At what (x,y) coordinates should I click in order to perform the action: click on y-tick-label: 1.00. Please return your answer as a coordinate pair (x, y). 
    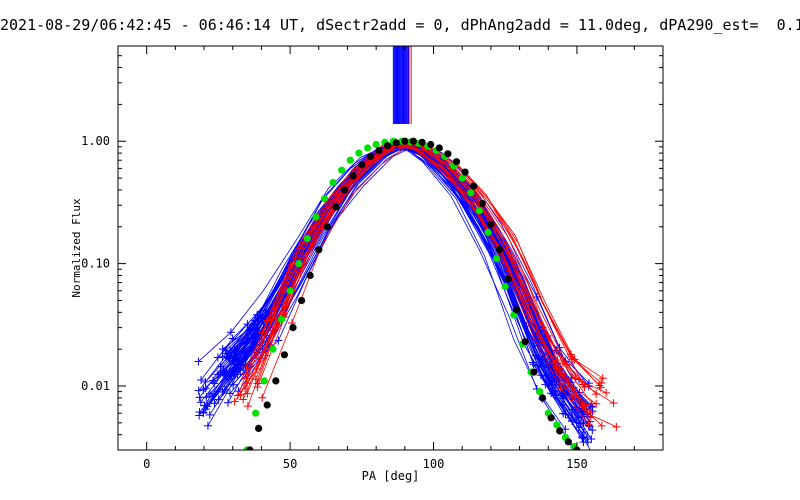
    Looking at the image, I should click on (95, 141).